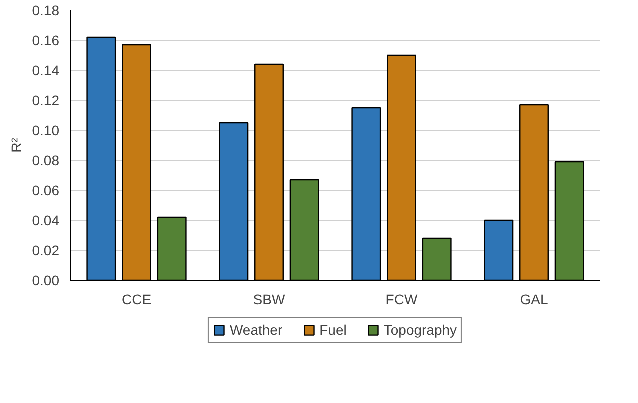 This screenshot has height=403, width=638. Describe the element at coordinates (46, 10) in the screenshot. I see `y-tick-label: 0.18` at that location.